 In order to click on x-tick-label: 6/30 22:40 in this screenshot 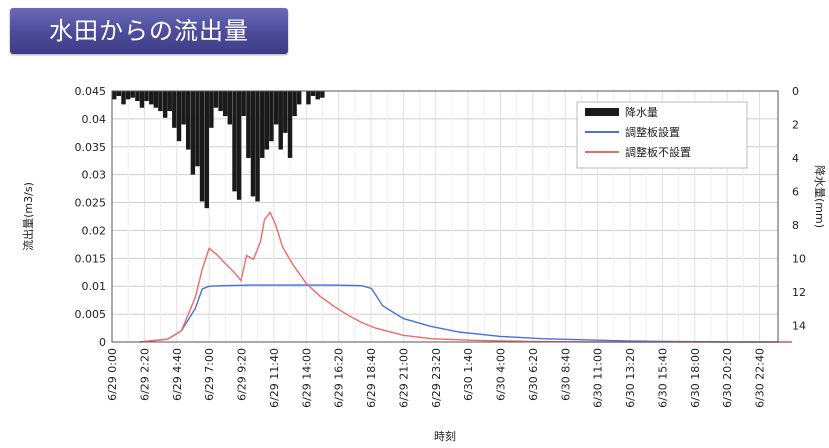, I will do `click(760, 378)`.